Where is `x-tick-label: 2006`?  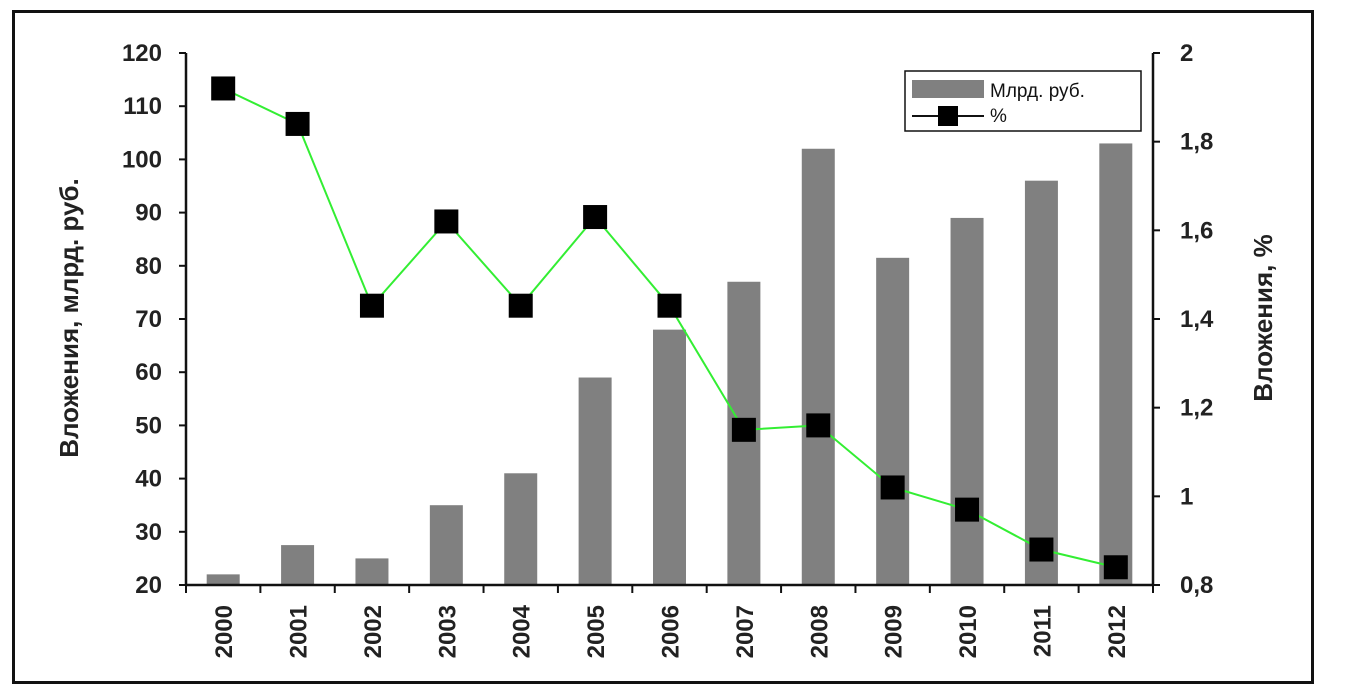
x-tick-label: 2006 is located at coordinates (671, 631).